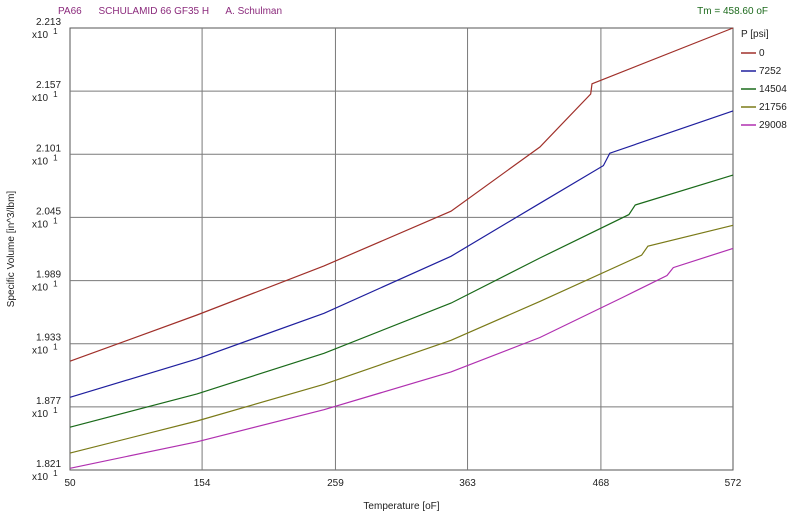 This screenshot has height=527, width=803. I want to click on legend-label: 21756, so click(773, 107).